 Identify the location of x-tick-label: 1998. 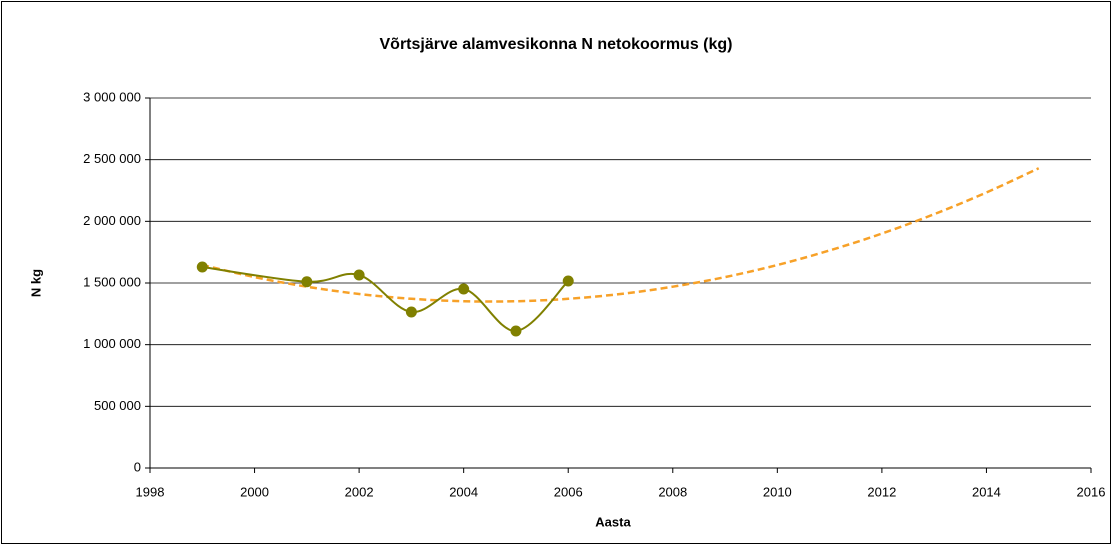
(150, 491).